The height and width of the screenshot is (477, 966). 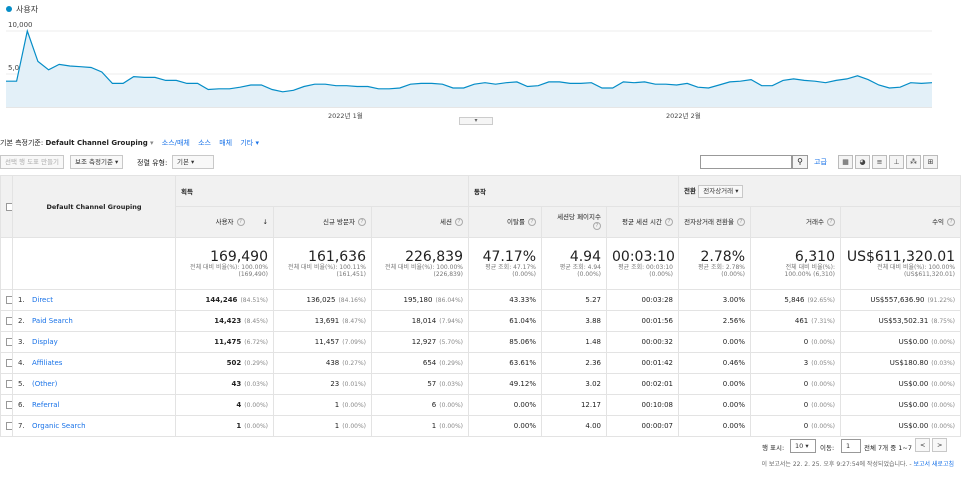 I want to click on cell-percent: (5.70%), so click(x=451, y=342).